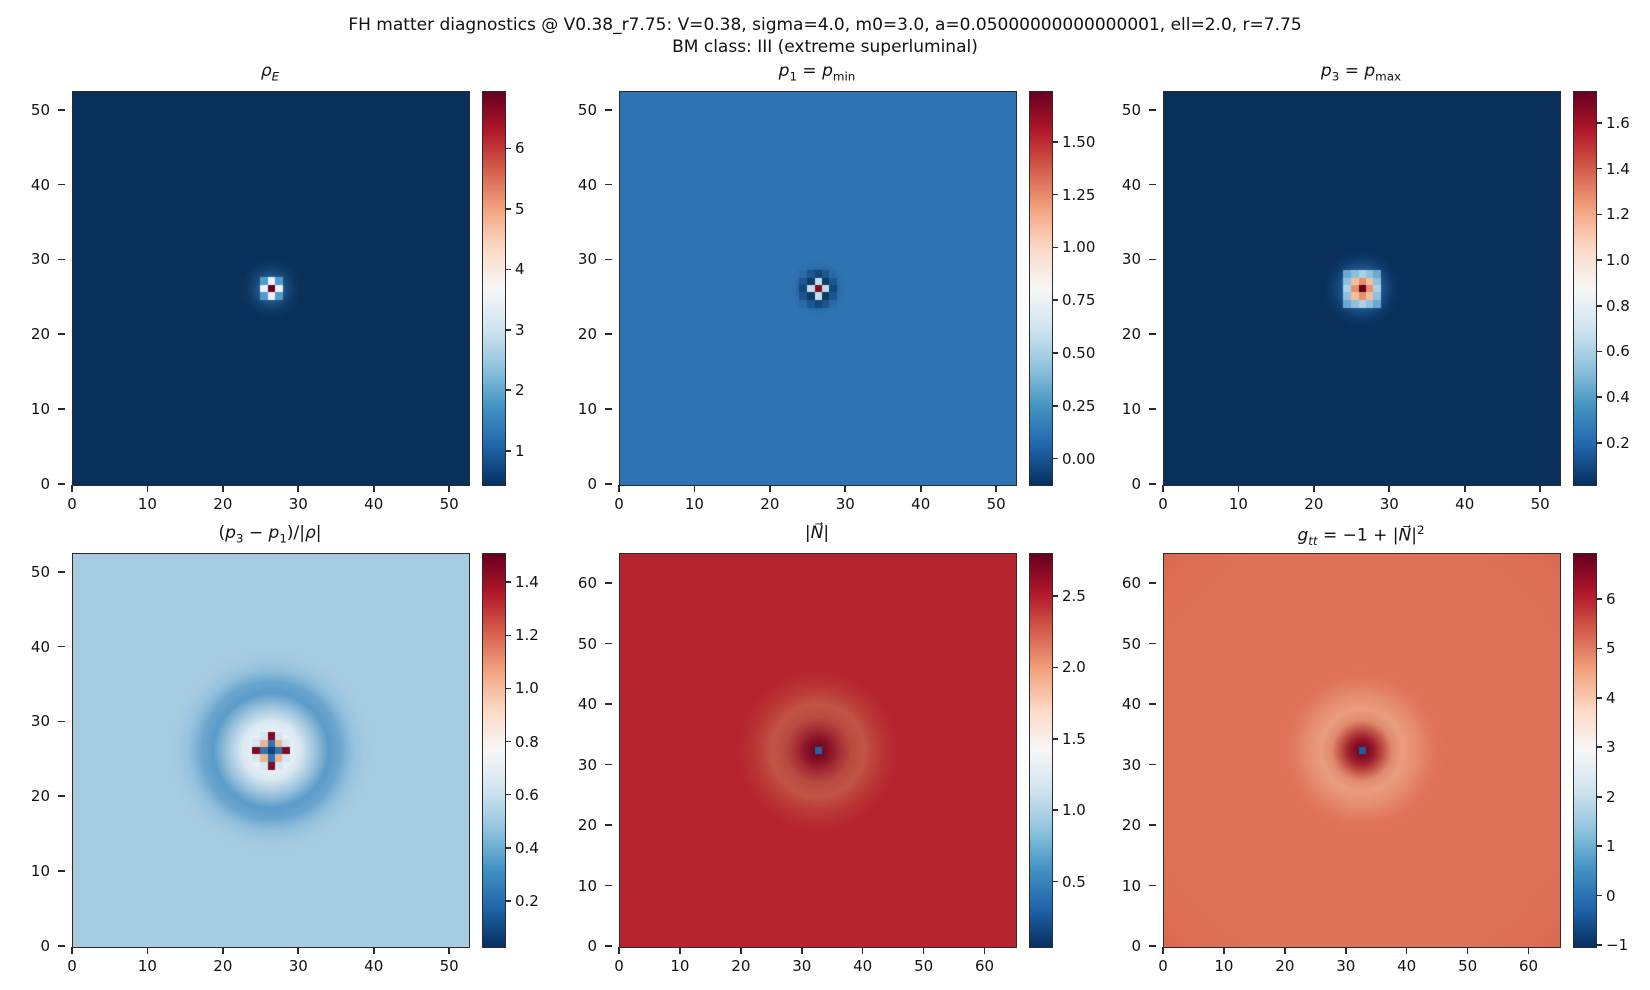 The image size is (1650, 990). Describe the element at coordinates (1079, 194) in the screenshot. I see `colorbar-tick-label: 1.25` at that location.